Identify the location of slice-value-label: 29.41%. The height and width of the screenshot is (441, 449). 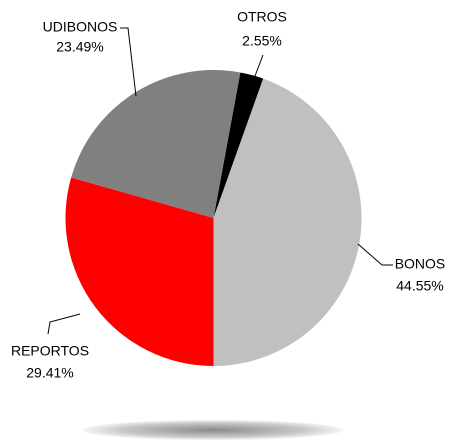
(49, 373).